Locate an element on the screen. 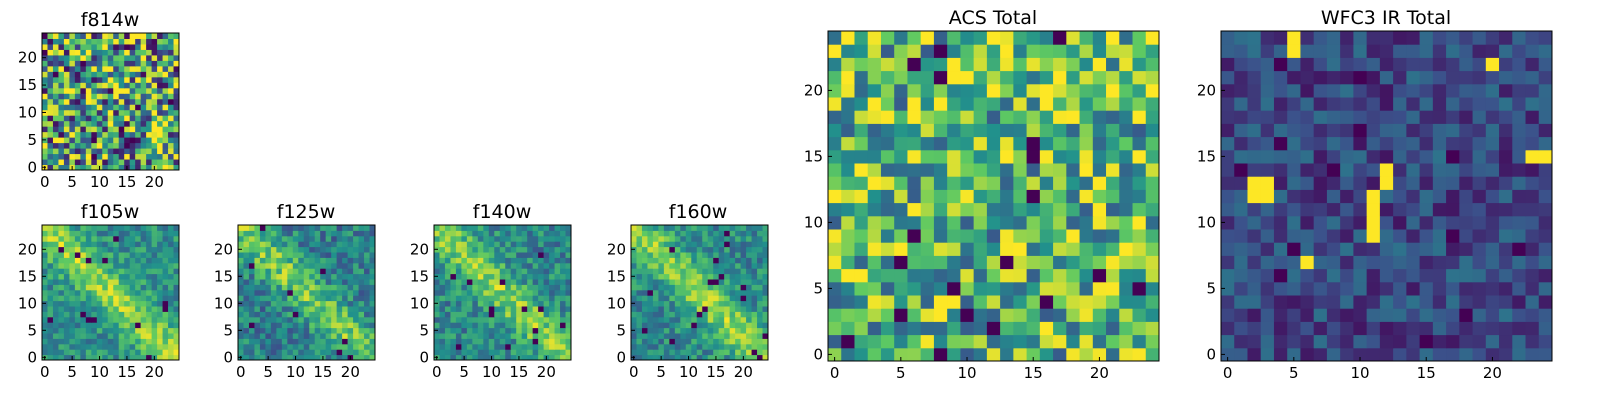  y-tick-label: 10 is located at coordinates (223, 303).